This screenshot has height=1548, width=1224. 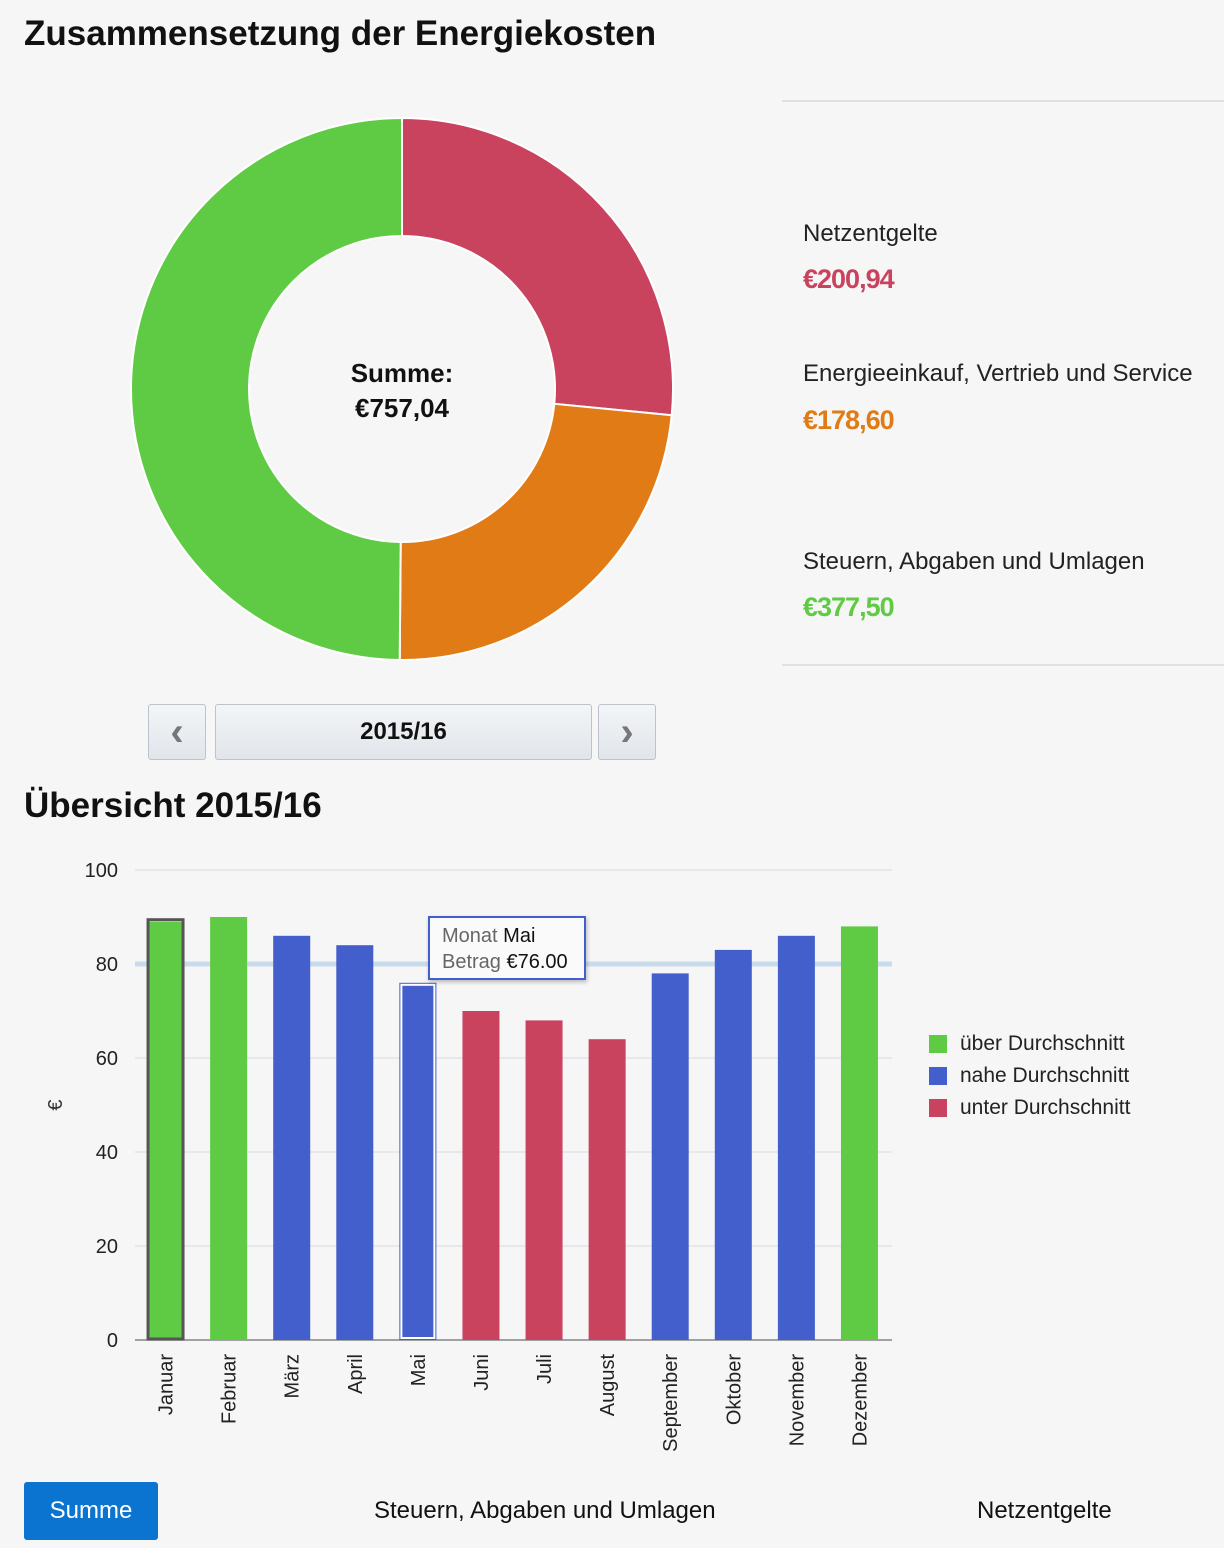 I want to click on tooltip-key: Monat, so click(x=470, y=936).